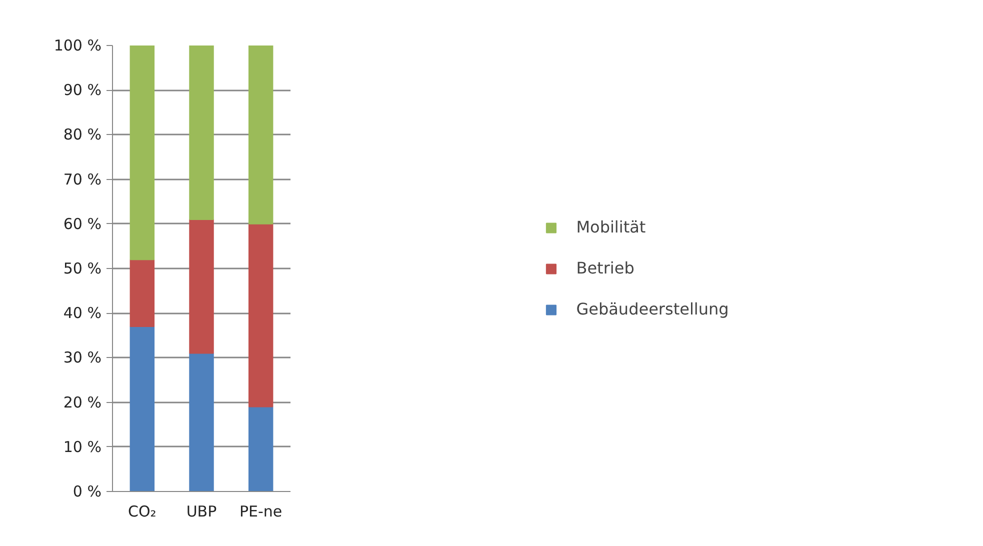  I want to click on y-tick-label: 20 %, so click(82, 402).